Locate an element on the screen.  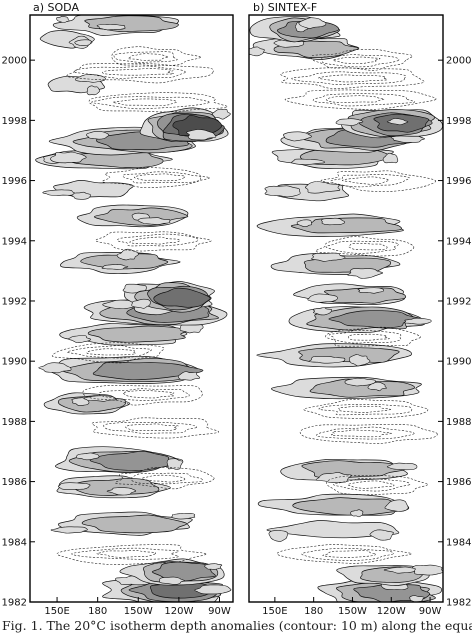
x-tick-label: 180 is located at coordinates (97, 611).